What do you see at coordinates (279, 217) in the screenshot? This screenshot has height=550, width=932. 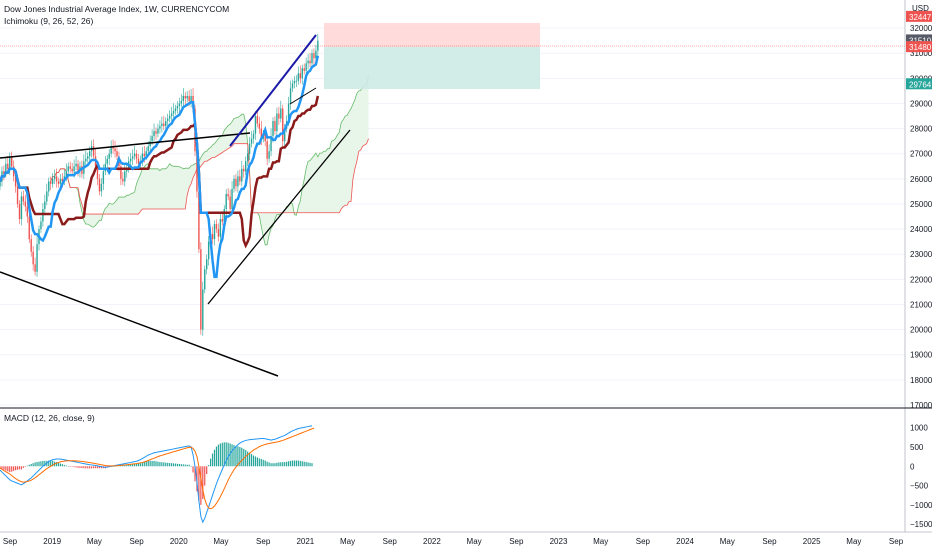 I see `rising-support-line` at bounding box center [279, 217].